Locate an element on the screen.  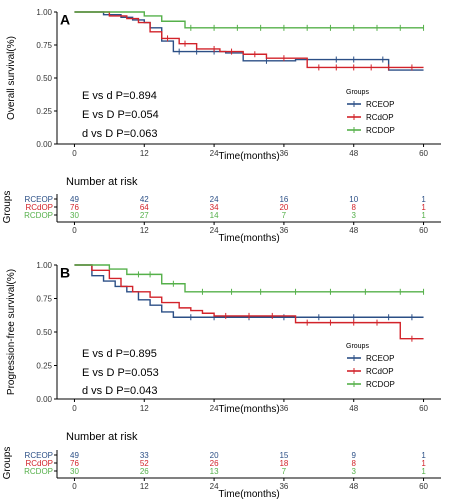
risk-count: 18 is located at coordinates (283, 463).